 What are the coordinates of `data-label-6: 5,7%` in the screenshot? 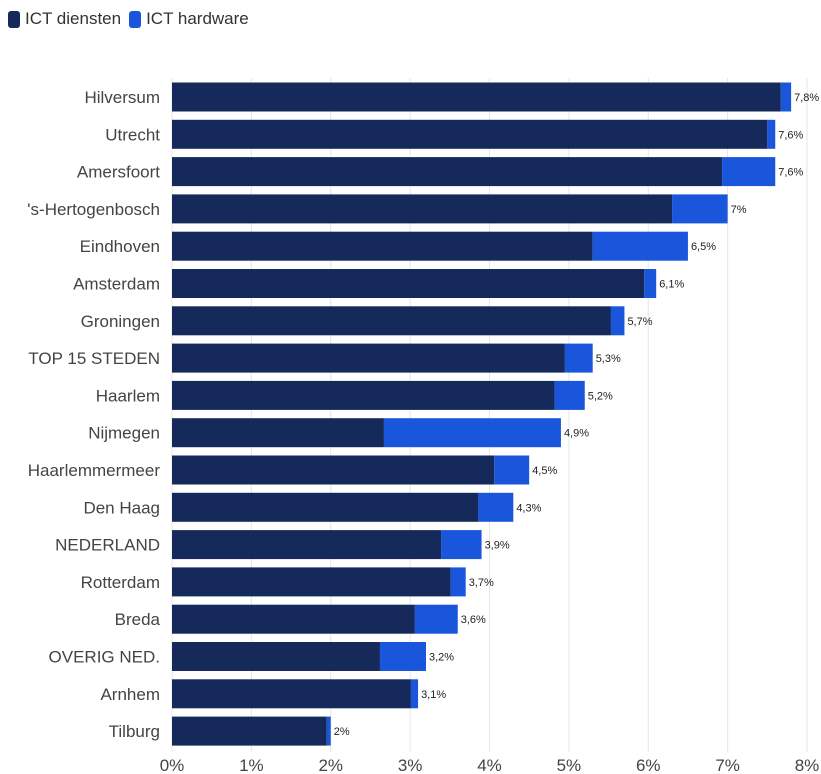 It's located at (639, 322).